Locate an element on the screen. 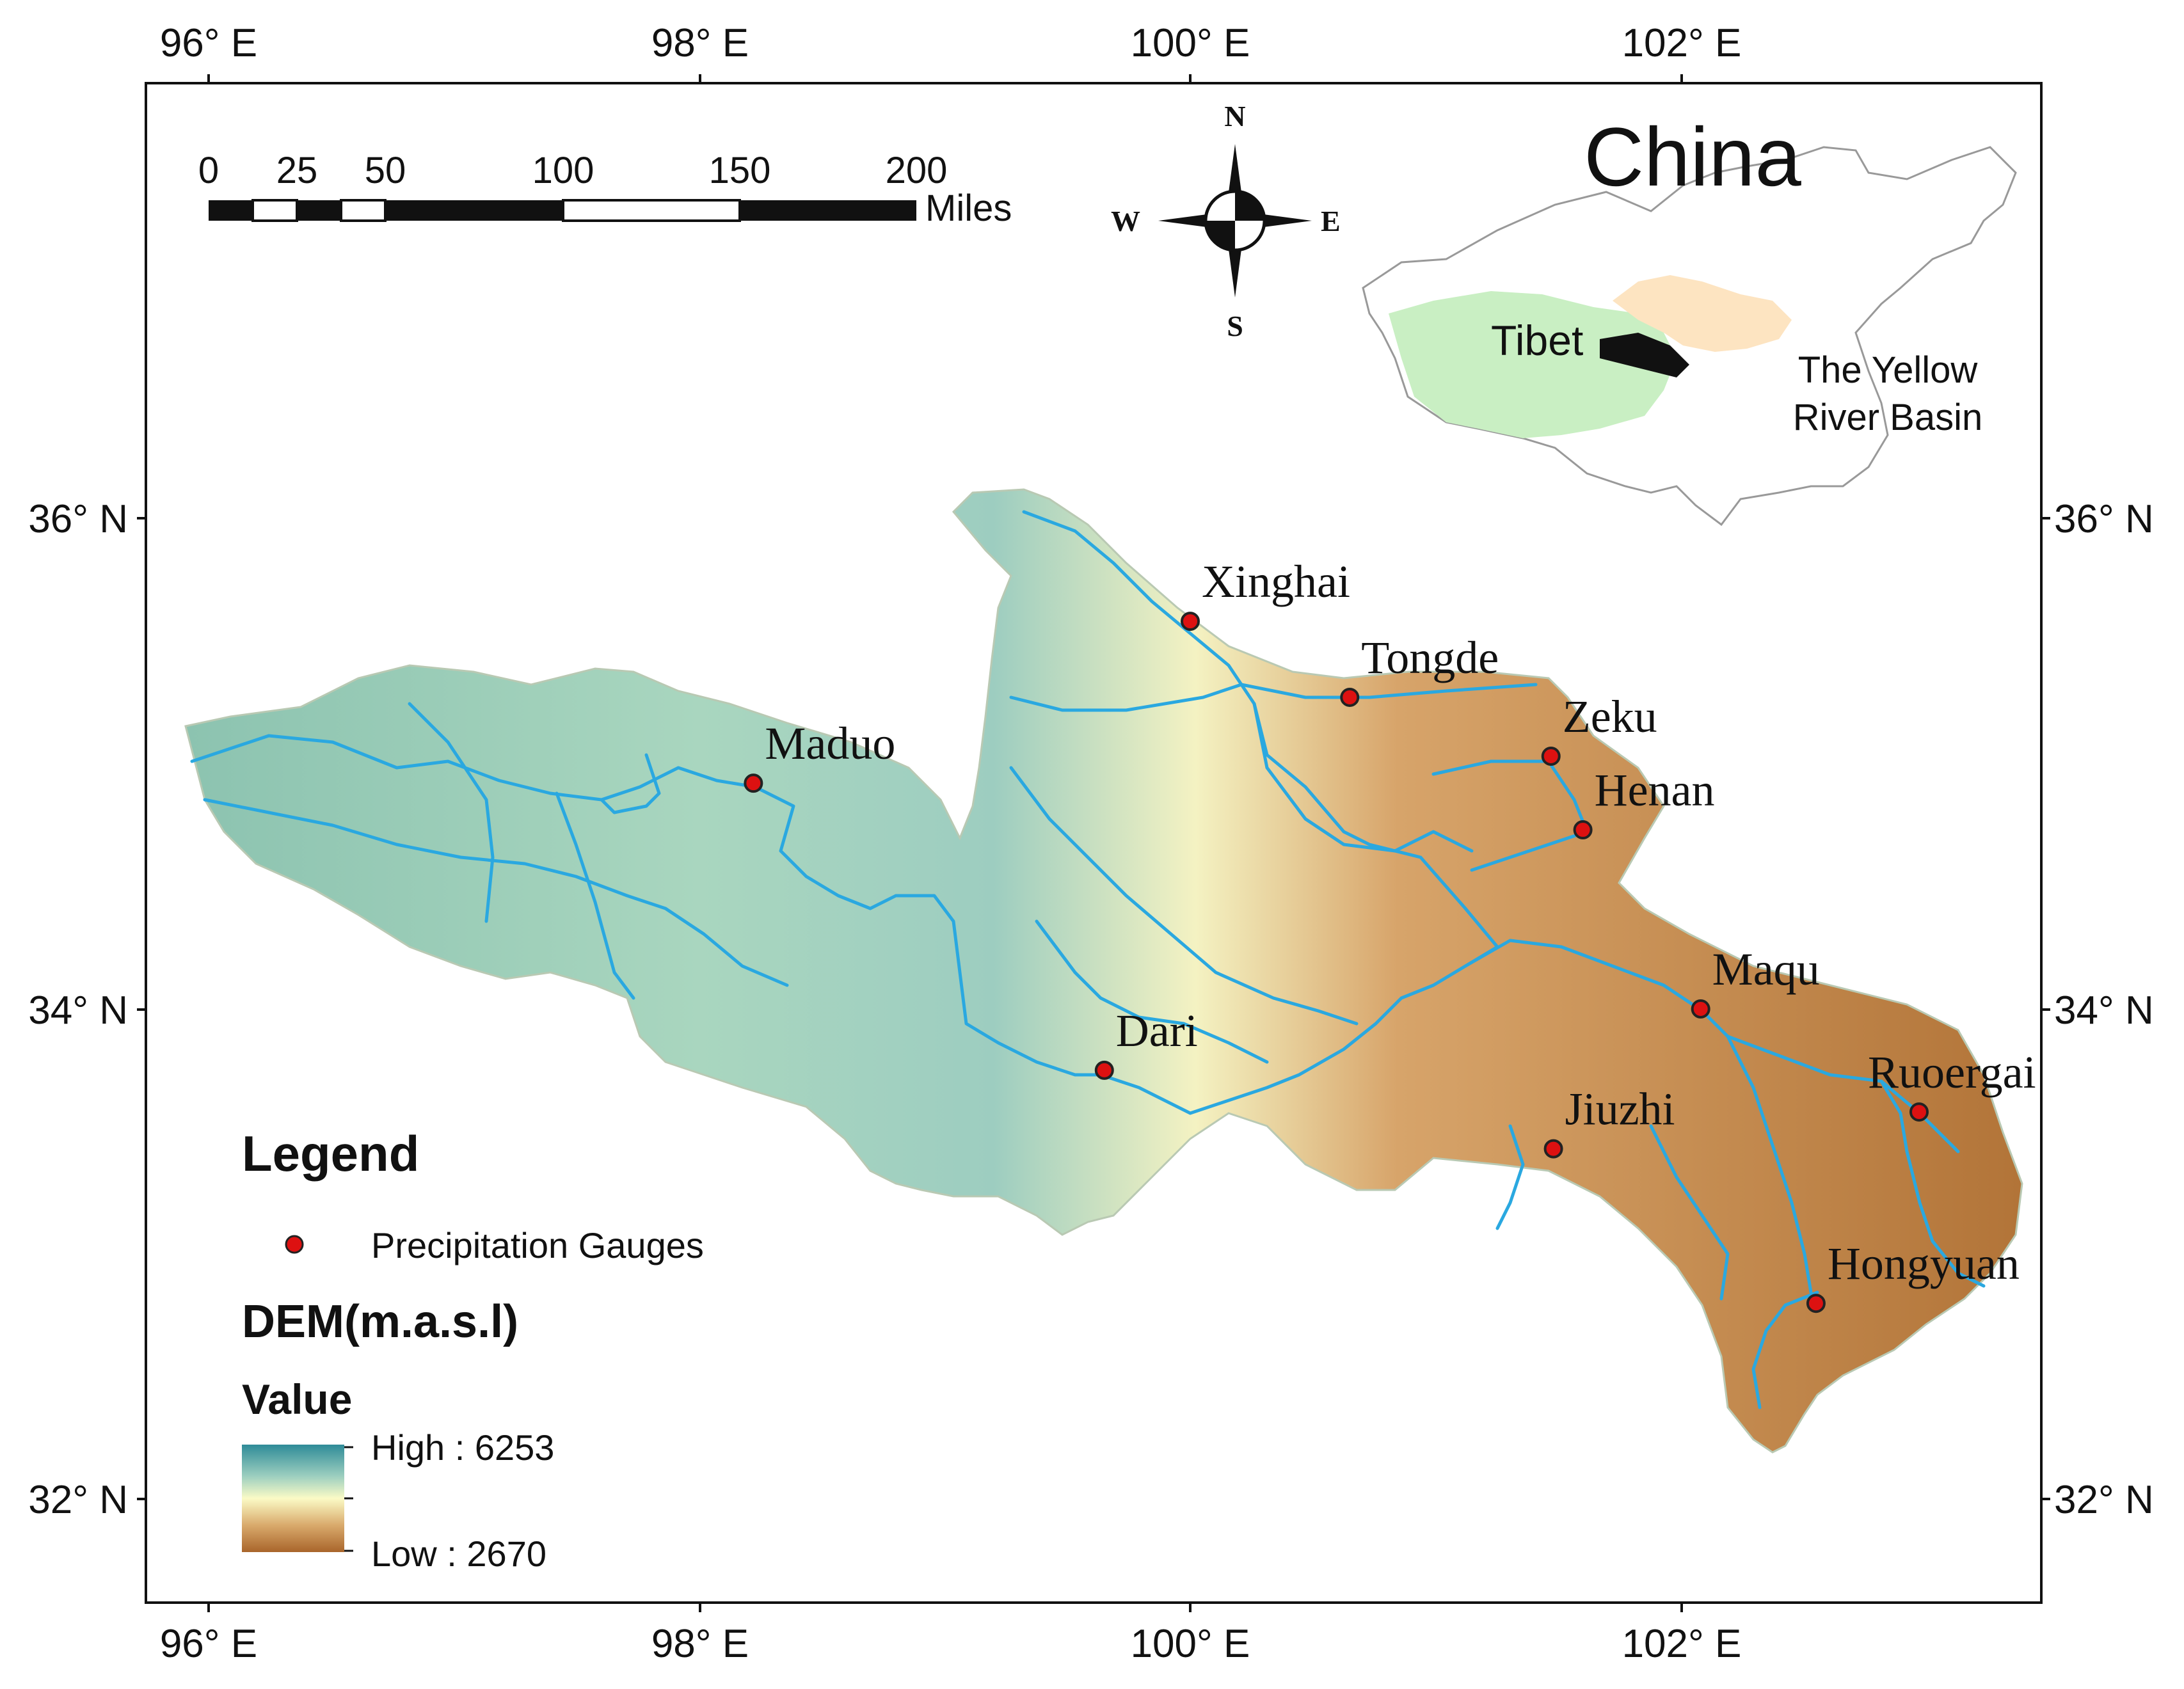  station-label-henan: Henan is located at coordinates (1655, 790).